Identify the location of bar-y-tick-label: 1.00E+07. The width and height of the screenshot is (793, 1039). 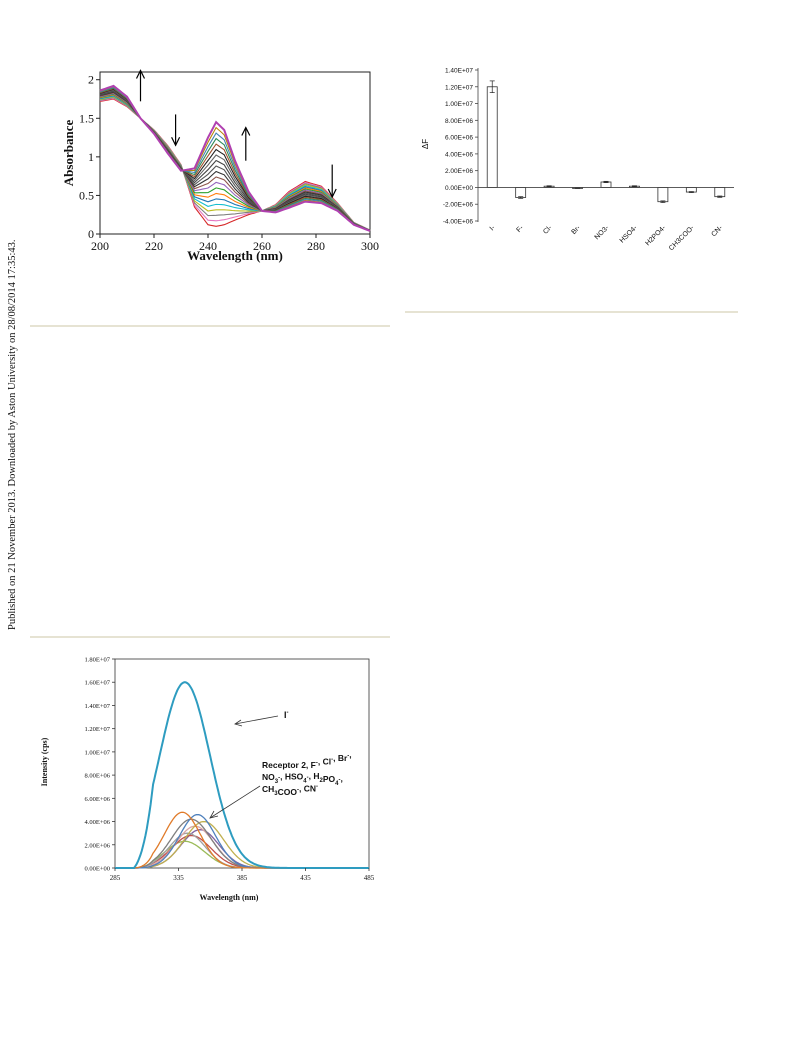
(459, 104).